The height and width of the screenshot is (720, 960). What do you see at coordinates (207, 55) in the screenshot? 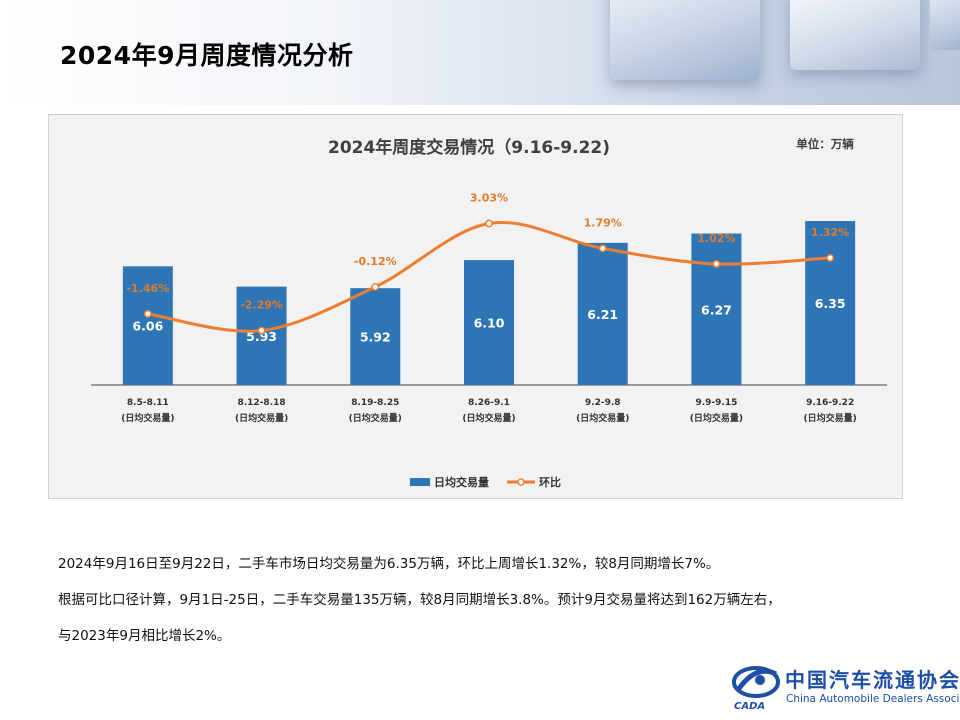
I see `page-title: 2024年9月周度情况分析` at bounding box center [207, 55].